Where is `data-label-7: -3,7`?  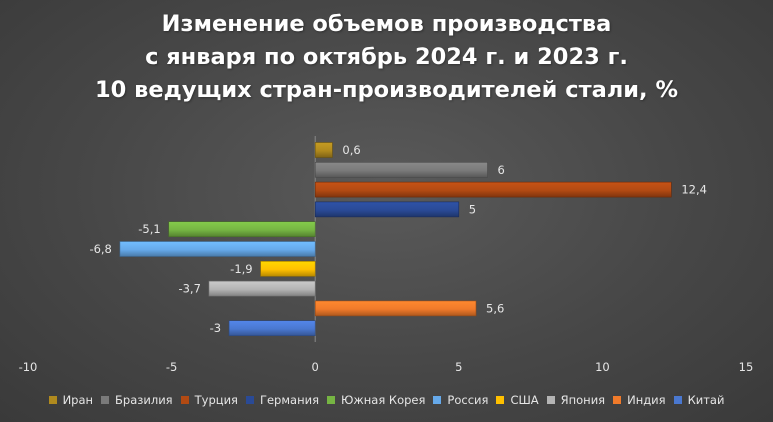 data-label-7: -3,7 is located at coordinates (189, 289).